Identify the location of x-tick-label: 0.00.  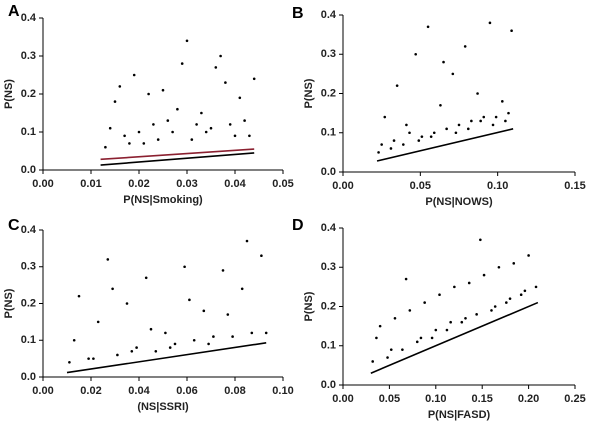
(342, 399).